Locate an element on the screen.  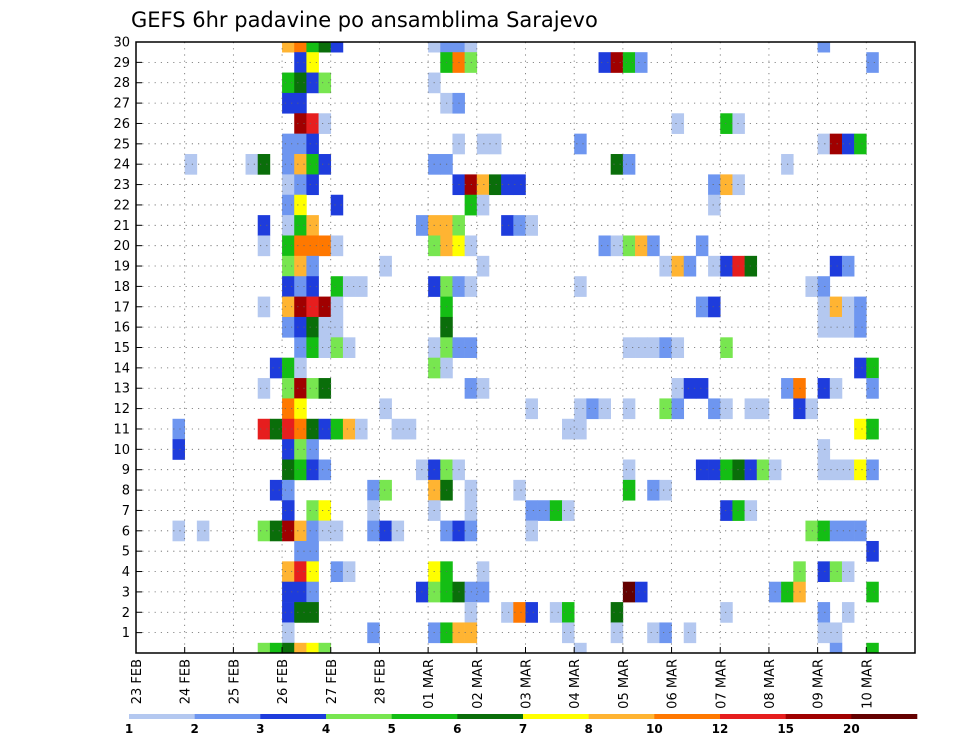
colorbar-label: 15 is located at coordinates (785, 729).